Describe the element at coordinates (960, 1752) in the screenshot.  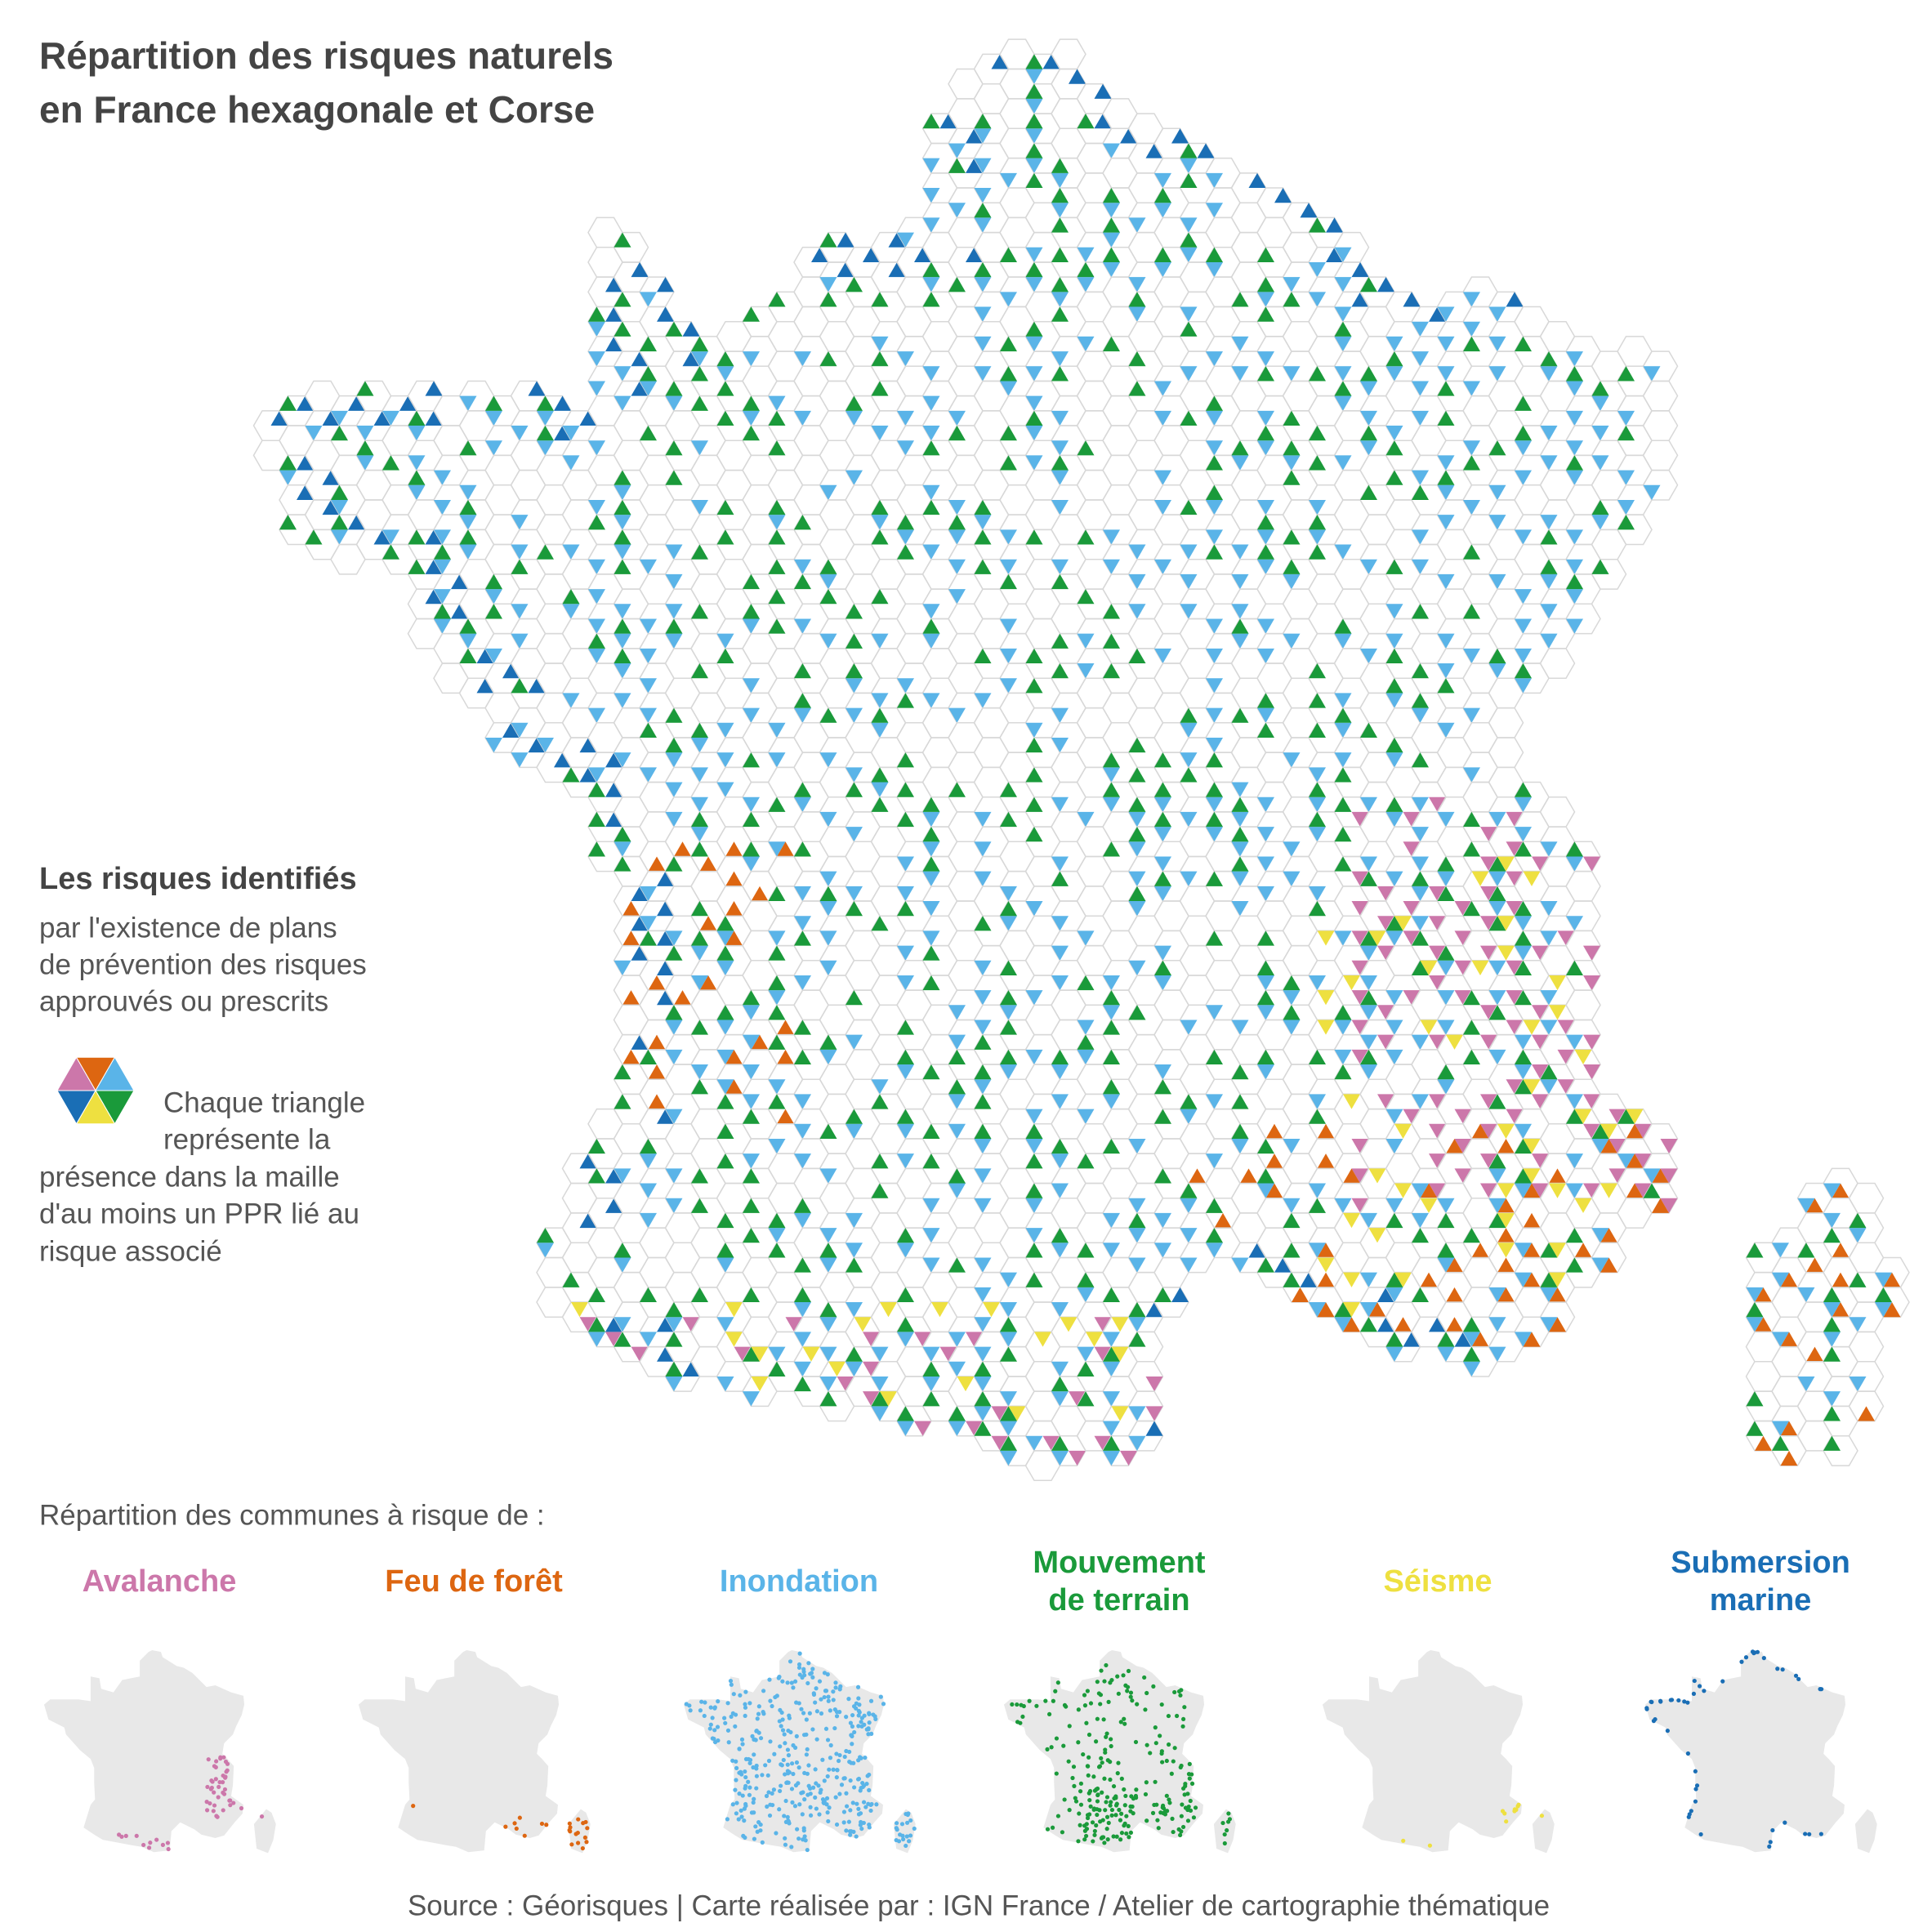
I see `small-maps` at that location.